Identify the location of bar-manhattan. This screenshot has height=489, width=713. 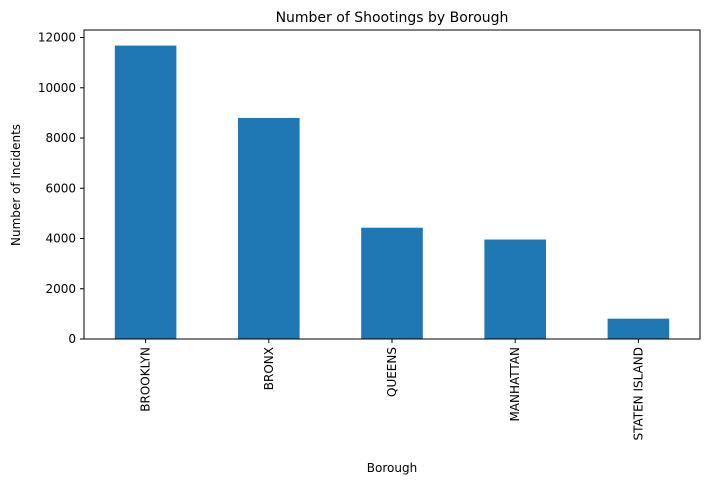
(515, 289).